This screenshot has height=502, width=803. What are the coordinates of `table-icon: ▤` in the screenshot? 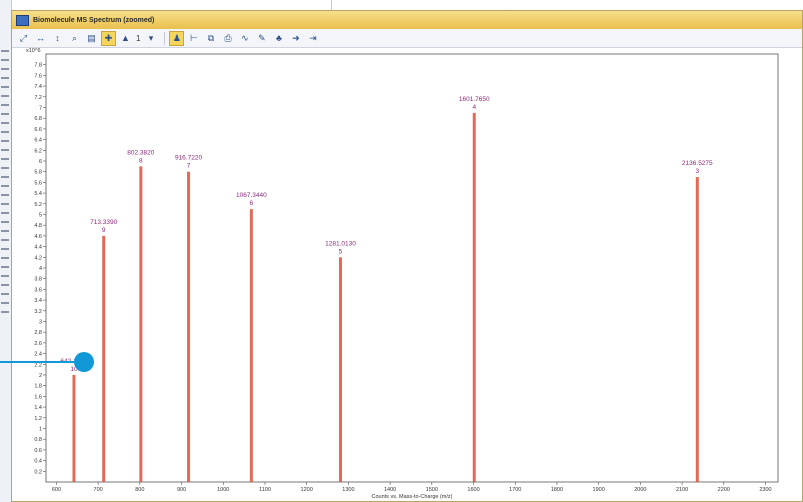 It's located at (91, 37).